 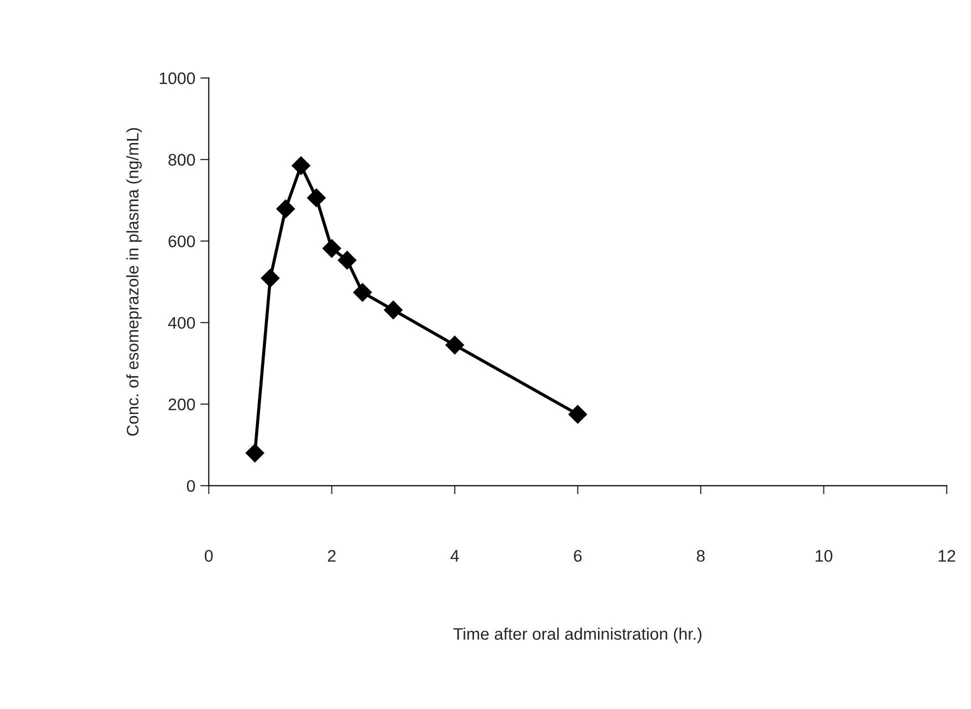 What do you see at coordinates (578, 556) in the screenshot?
I see `x-tick-label: 6` at bounding box center [578, 556].